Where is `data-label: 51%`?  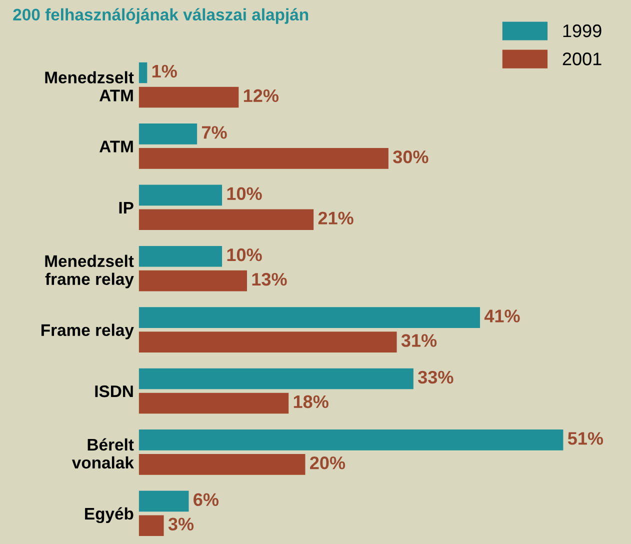 data-label: 51% is located at coordinates (586, 438).